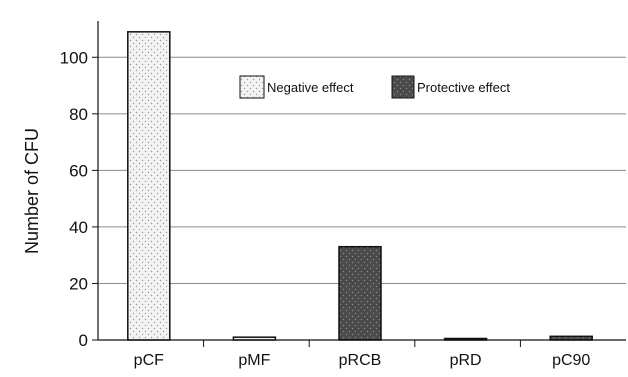  Describe the element at coordinates (571, 360) in the screenshot. I see `x-tick-label: pC90` at that location.